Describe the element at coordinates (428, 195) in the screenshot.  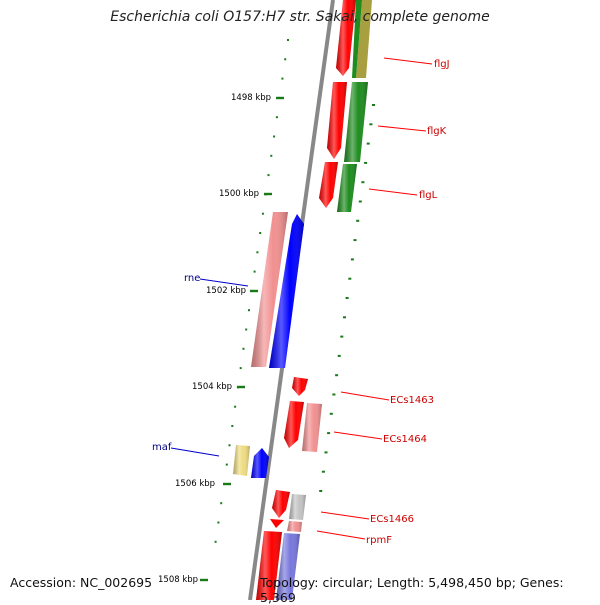
I see `gene-label: flgL` at that location.